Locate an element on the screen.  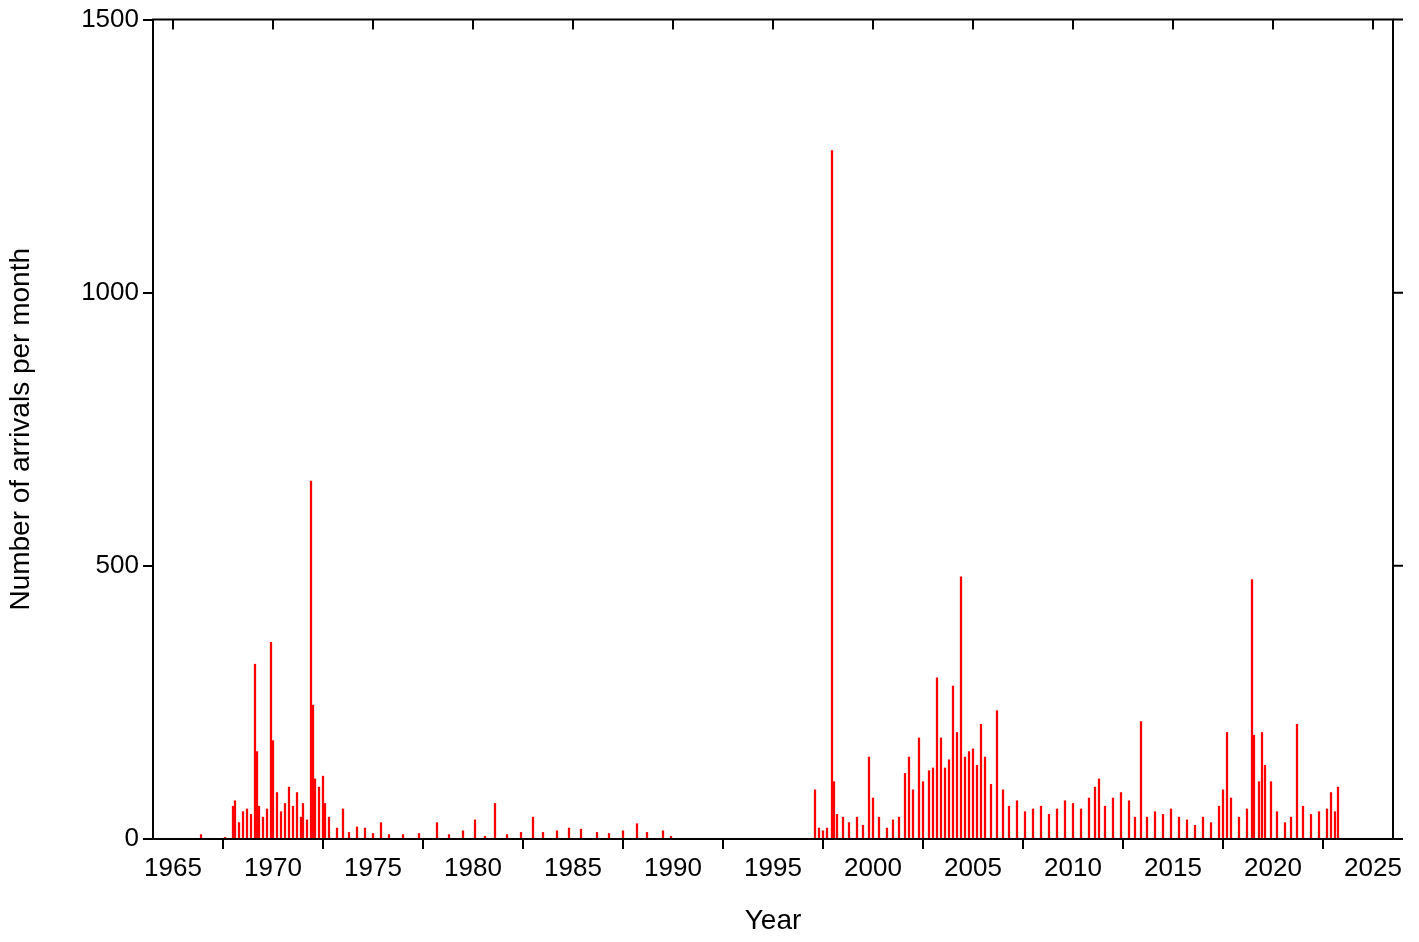
x-tick-label: 1975 is located at coordinates (373, 866).